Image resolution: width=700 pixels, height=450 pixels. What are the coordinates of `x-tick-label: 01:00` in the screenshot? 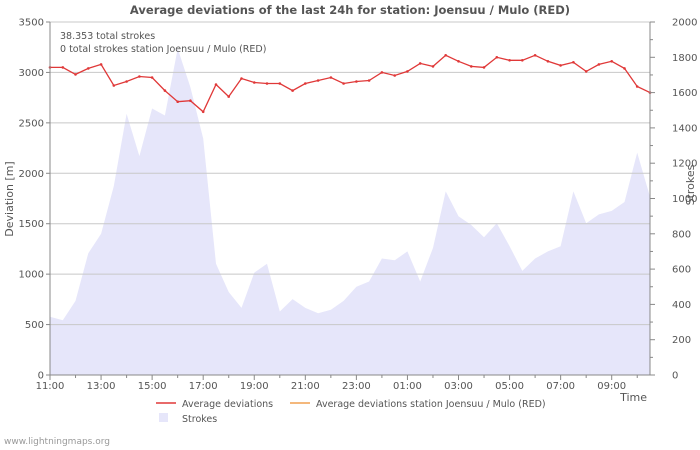 It's located at (407, 386).